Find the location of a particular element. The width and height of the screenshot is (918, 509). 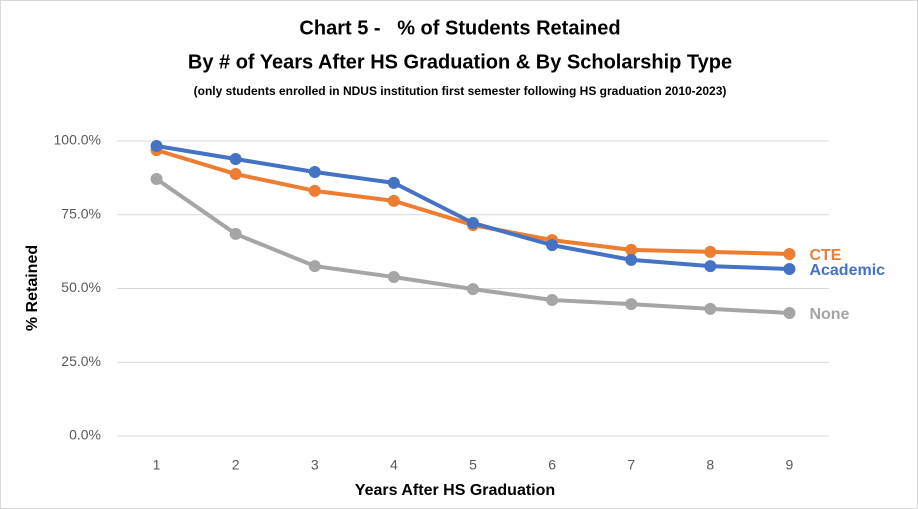

x-tick-label: 5 is located at coordinates (473, 465).